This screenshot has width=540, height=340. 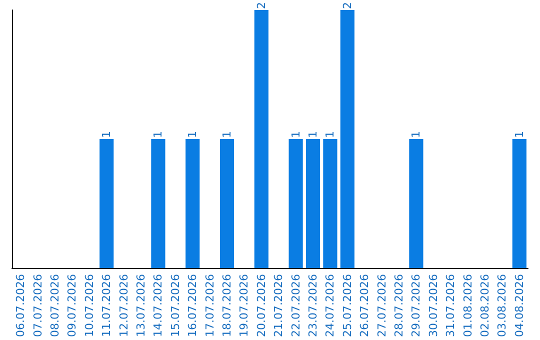 I want to click on x-tick-label: 29.07.2026, so click(x=416, y=306).